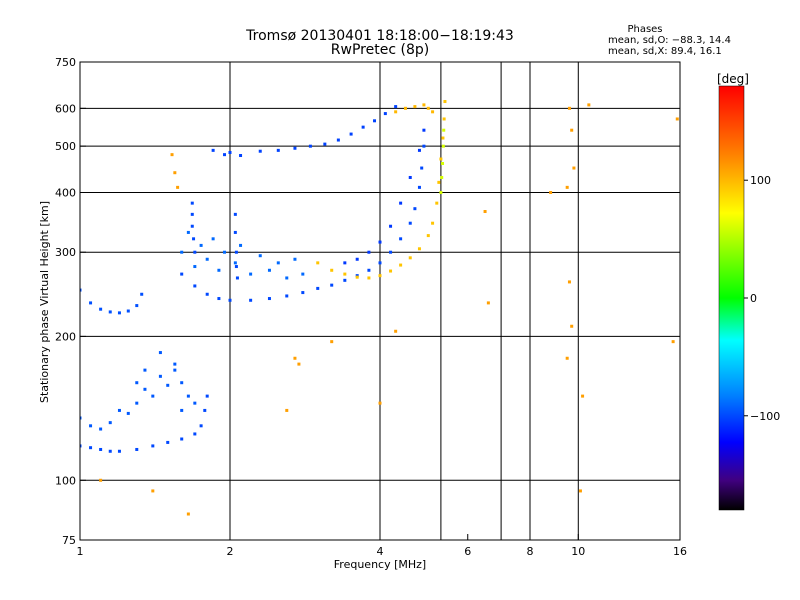 The height and width of the screenshot is (600, 800). Describe the element at coordinates (753, 298) in the screenshot. I see `colorbar-tick-label: 0` at that location.